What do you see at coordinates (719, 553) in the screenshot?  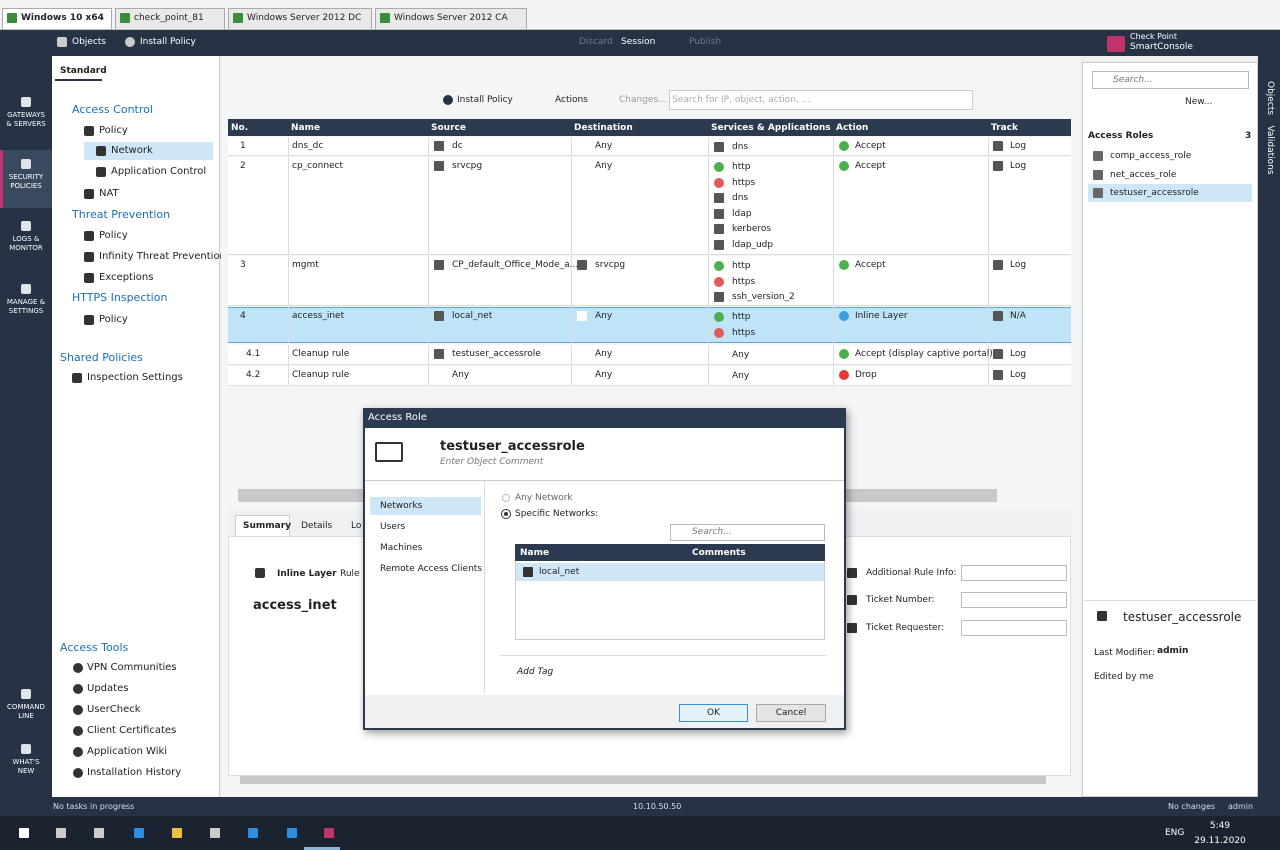 I see `dialog-column: Comments` at bounding box center [719, 553].